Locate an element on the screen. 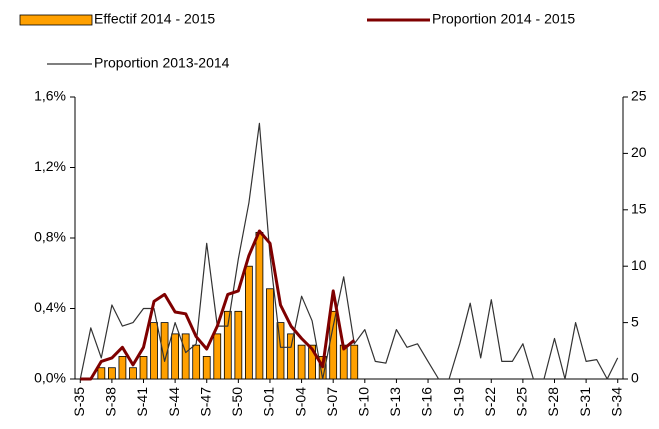 This screenshot has width=659, height=429. y2-tick-label: 15 is located at coordinates (639, 209).